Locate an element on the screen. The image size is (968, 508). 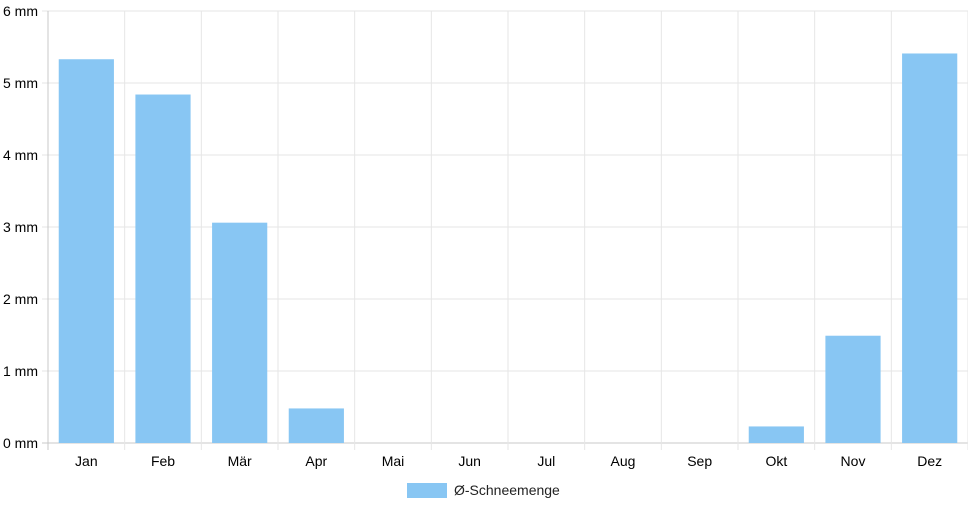
bar-feb is located at coordinates (163, 269).